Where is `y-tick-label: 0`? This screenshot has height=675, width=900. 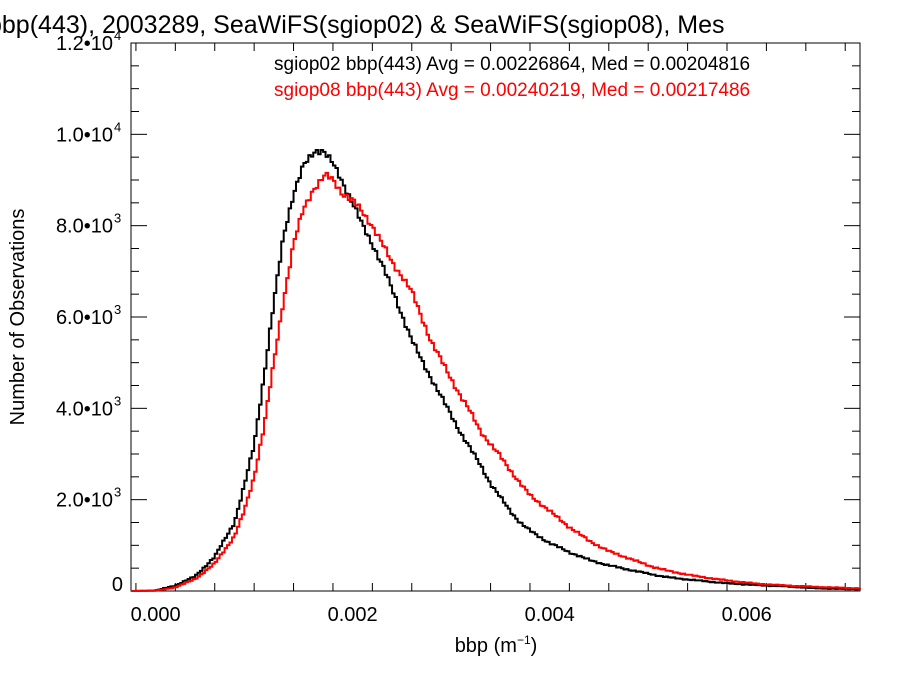 y-tick-label: 0 is located at coordinates (117, 585).